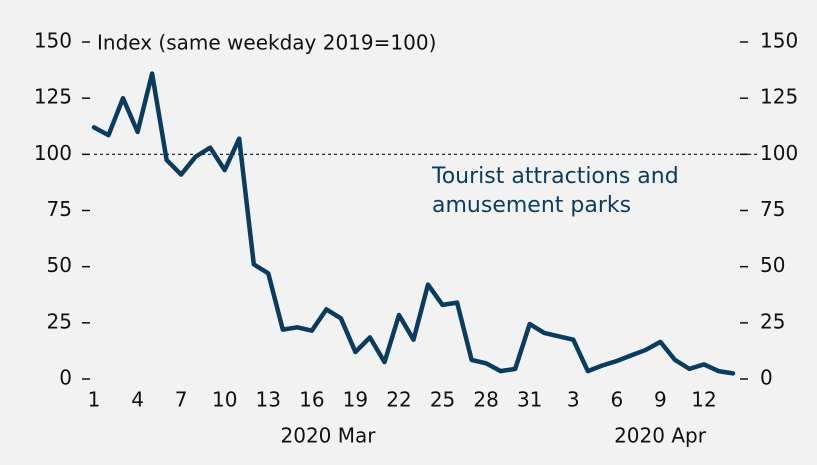 The height and width of the screenshot is (465, 817). Describe the element at coordinates (779, 153) in the screenshot. I see `y2-tick-label: 100` at that location.